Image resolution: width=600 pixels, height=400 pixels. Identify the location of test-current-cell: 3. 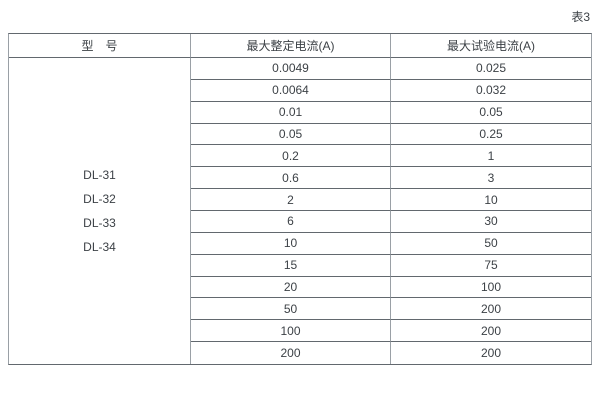
(491, 178).